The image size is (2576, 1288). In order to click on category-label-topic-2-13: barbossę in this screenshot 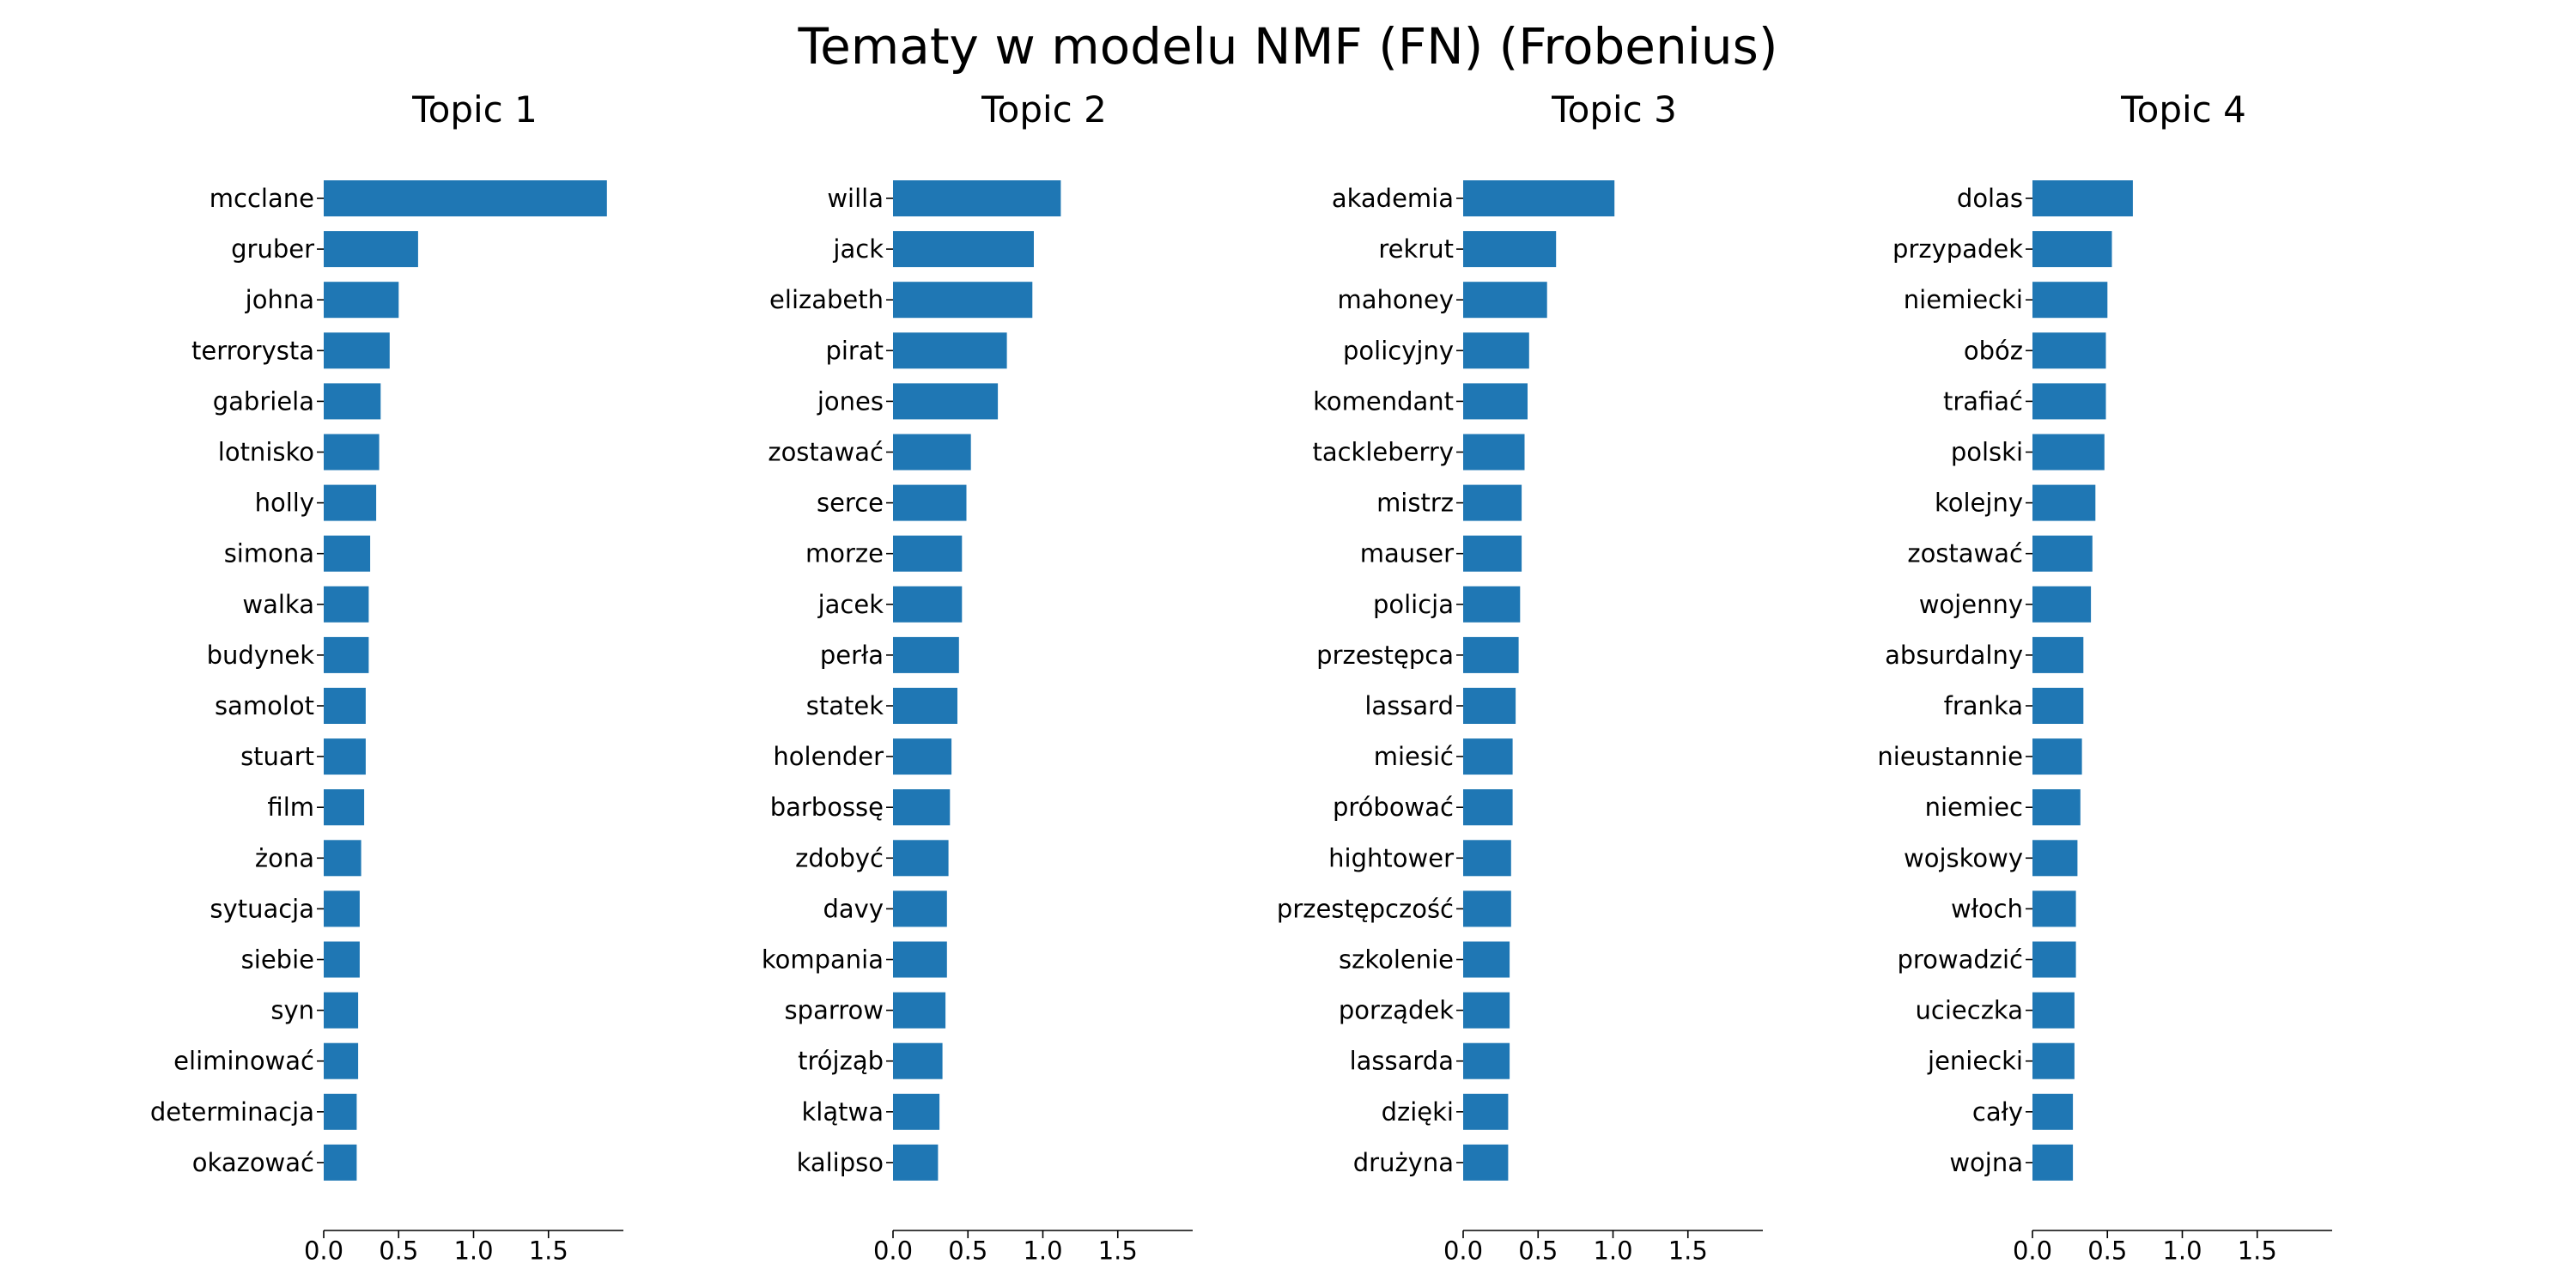, I will do `click(827, 808)`.